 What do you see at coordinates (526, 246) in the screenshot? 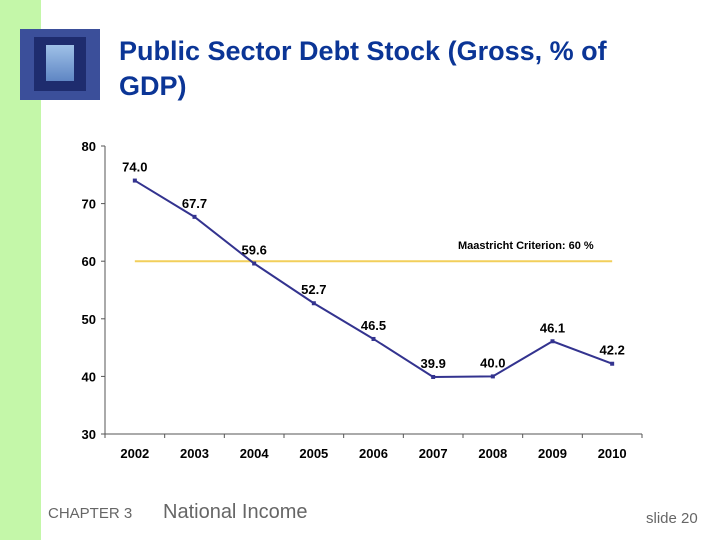
I see `reference-line-label: Maastricht Criterion: 60 %` at bounding box center [526, 246].